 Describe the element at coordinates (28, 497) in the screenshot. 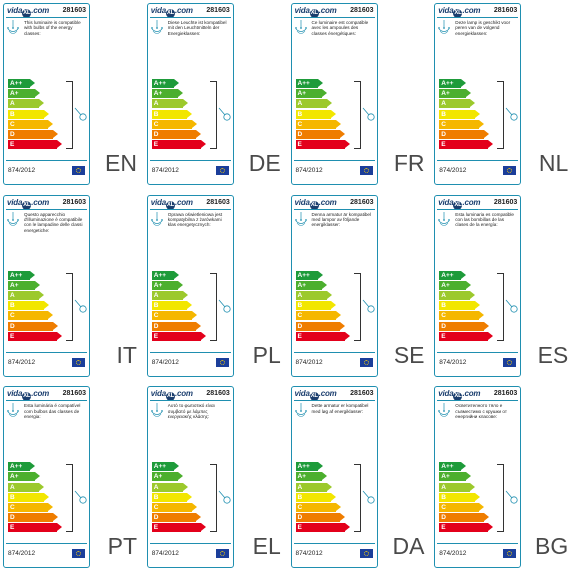

I see `energy-class-bar: B` at that location.